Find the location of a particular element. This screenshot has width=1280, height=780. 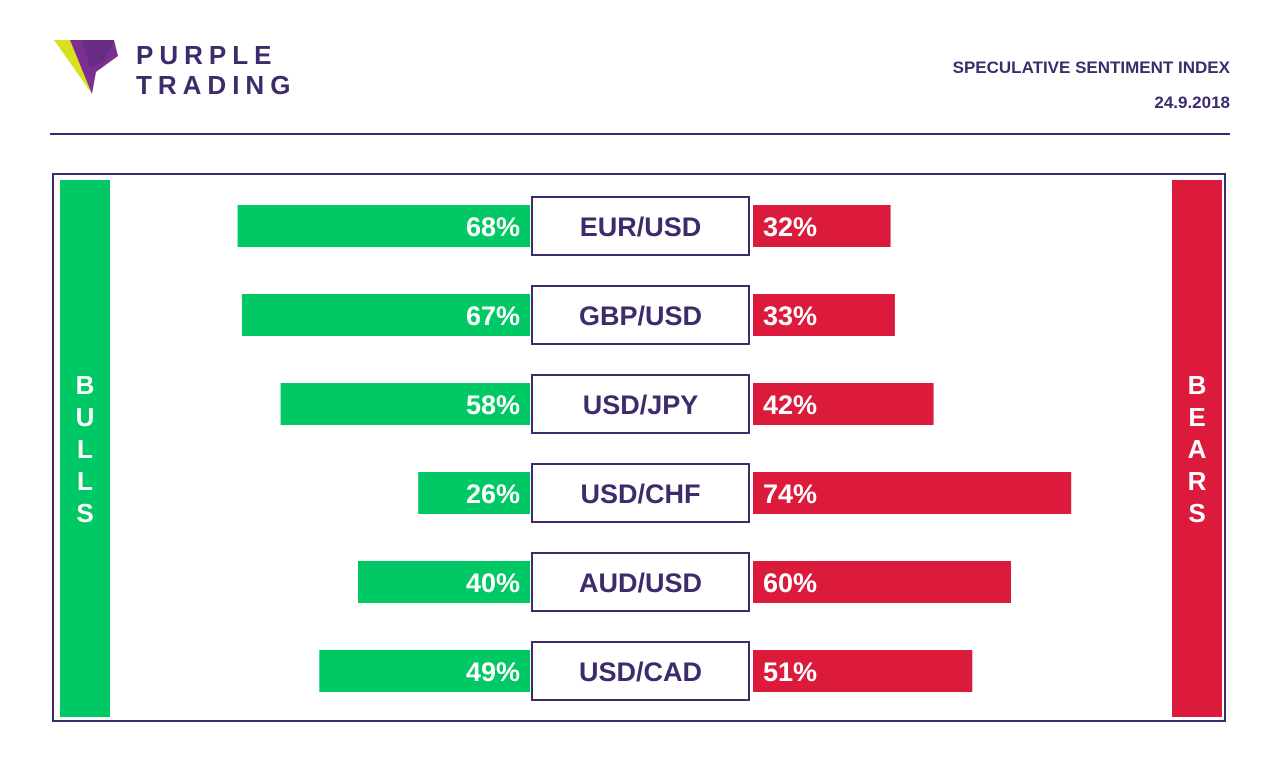

header-divider is located at coordinates (640, 134).